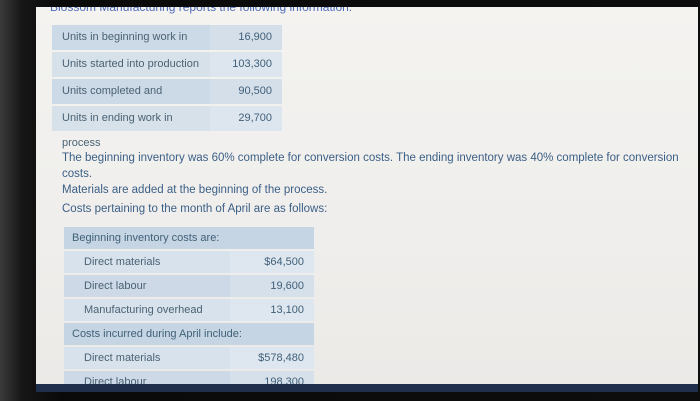  What do you see at coordinates (246, 91) in the screenshot?
I see `row-value: 90,500` at bounding box center [246, 91].